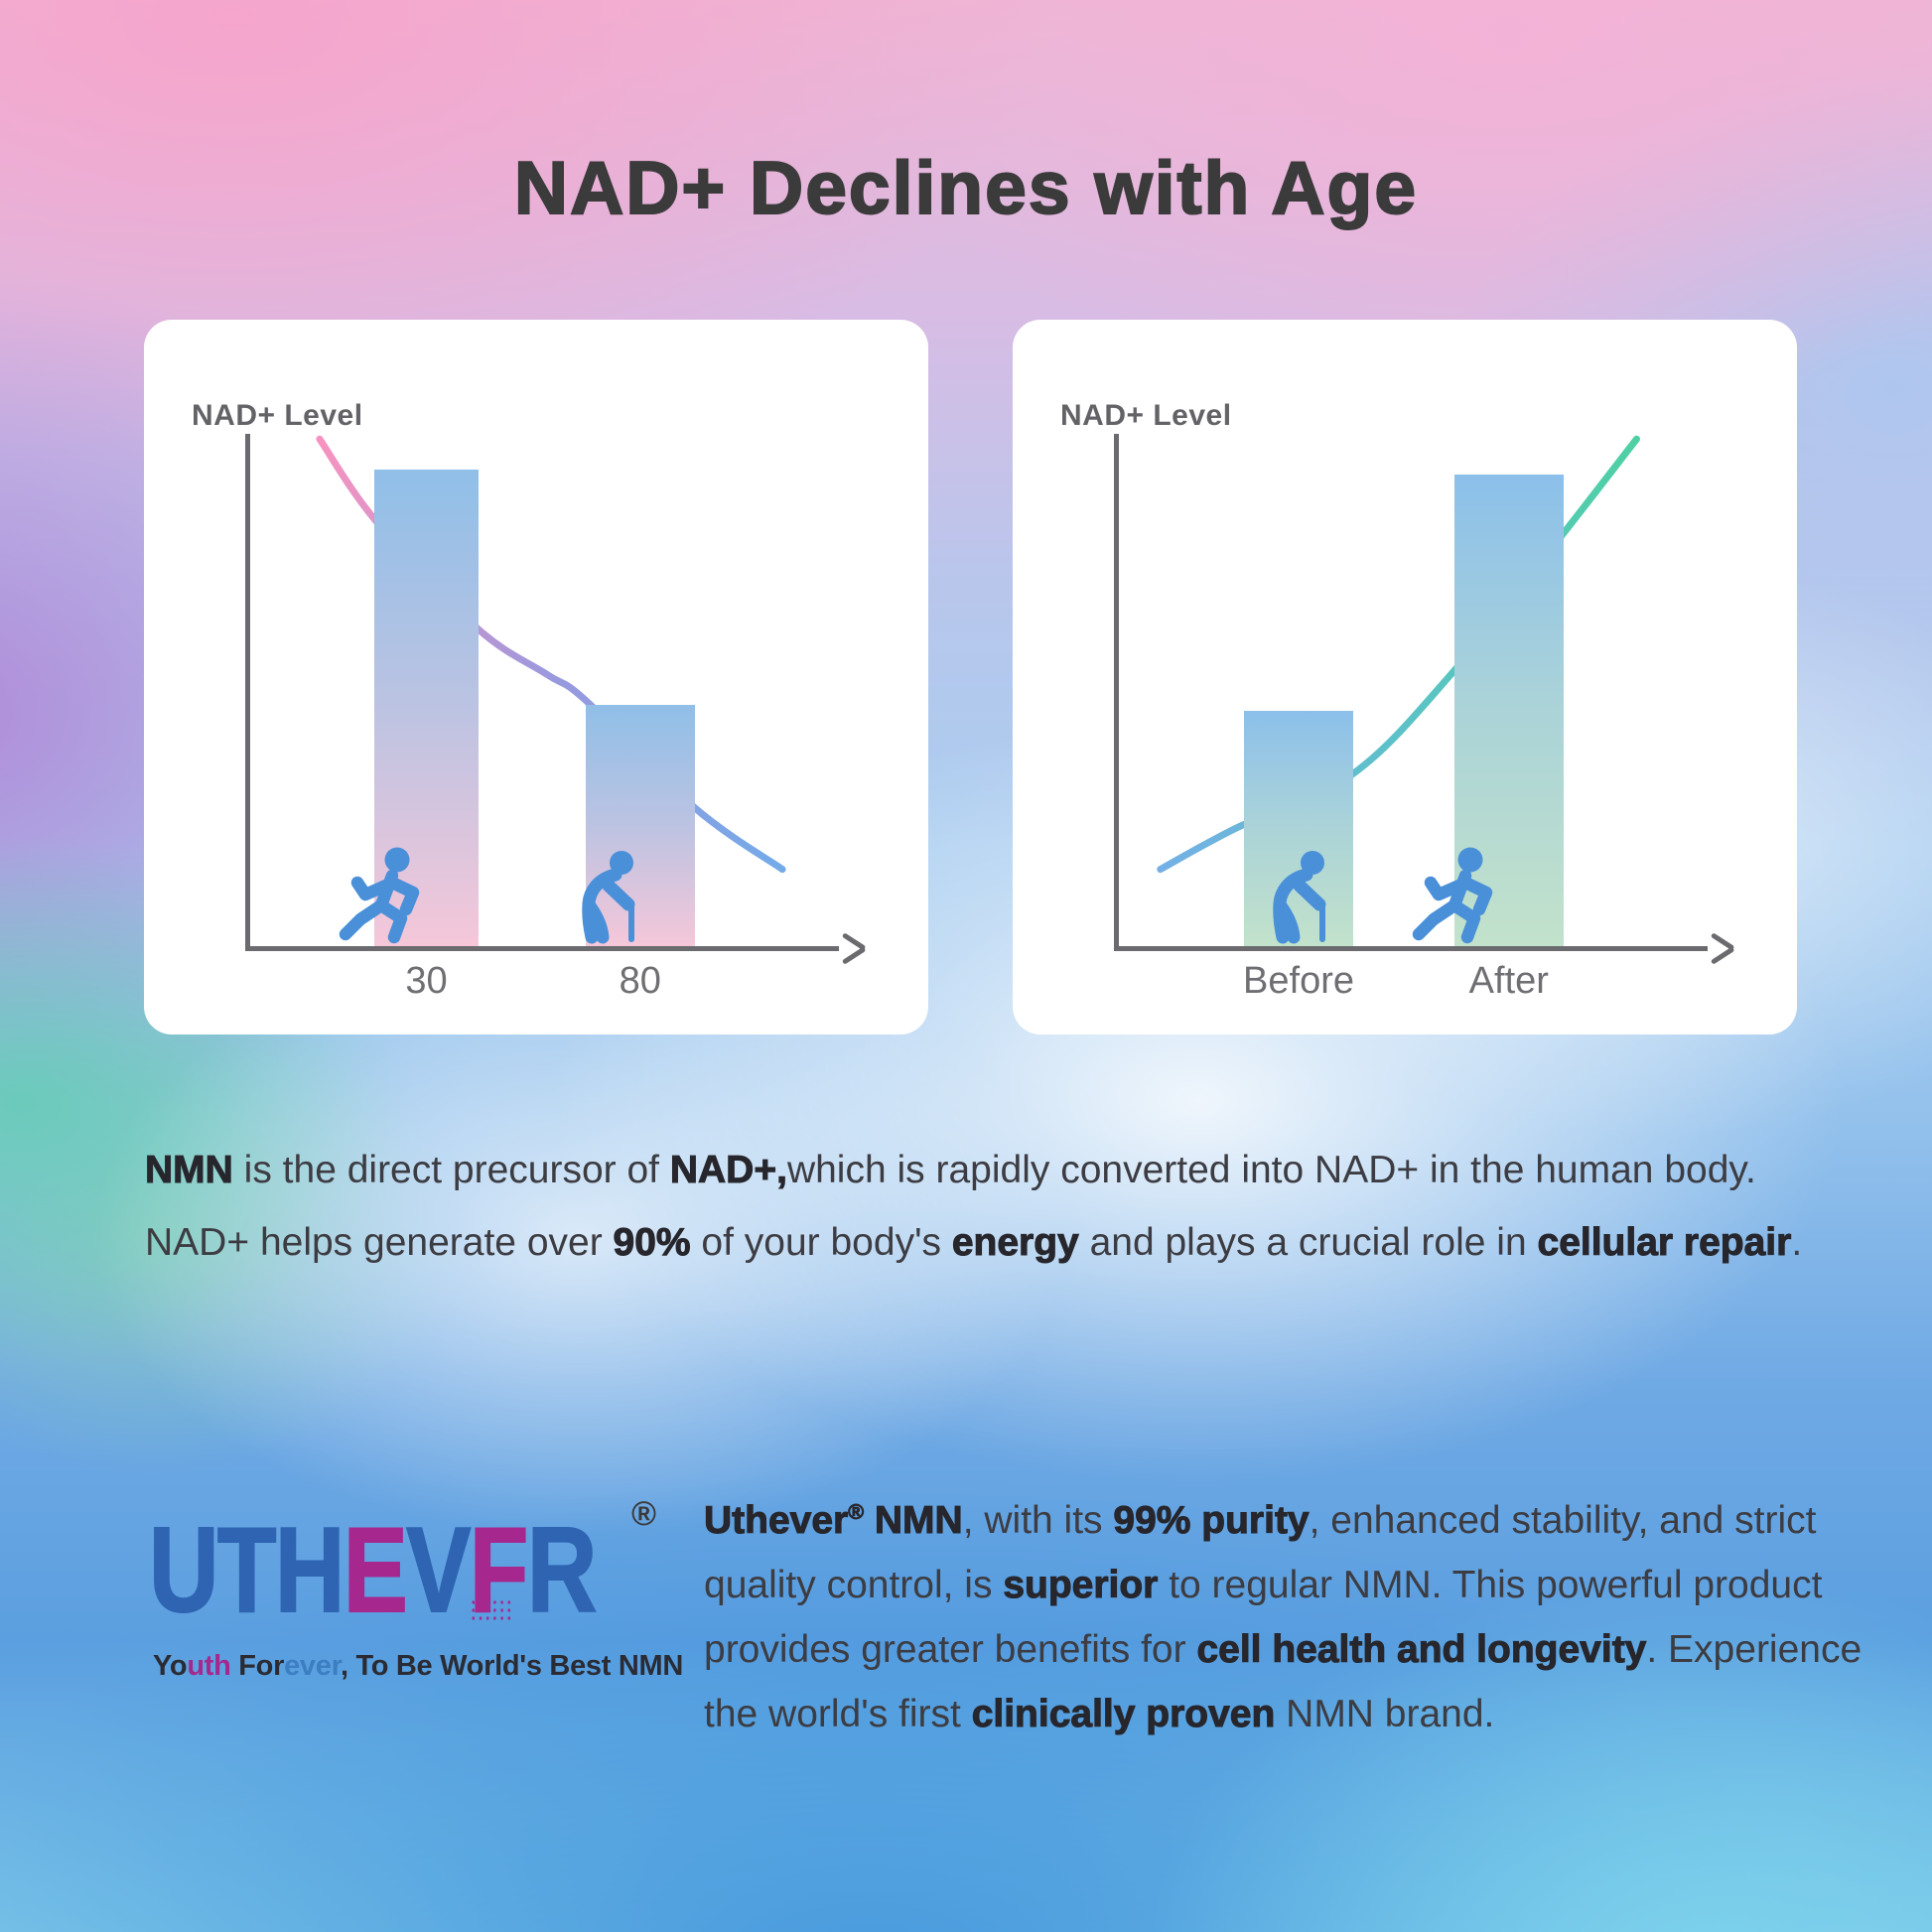 This screenshot has height=1932, width=1932. Describe the element at coordinates (1284, 1682) in the screenshot. I see `text-run: . Experience the world's first` at that location.